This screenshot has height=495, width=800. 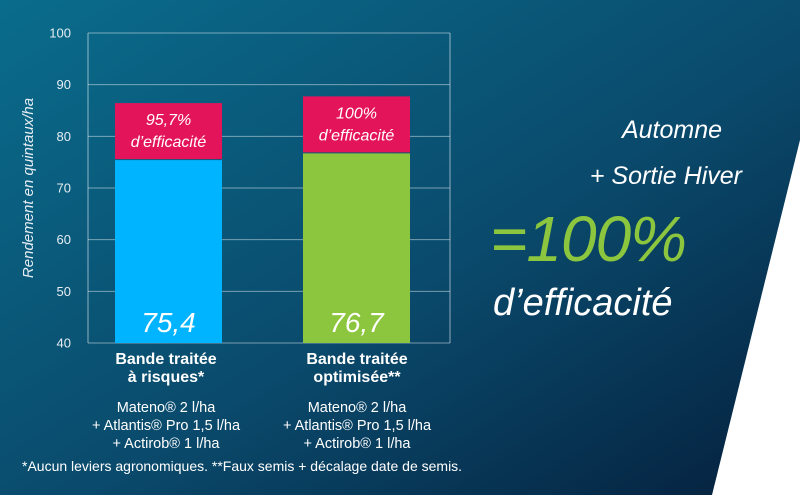 I want to click on category-risk-title-line2: à risques*, so click(x=166, y=377).